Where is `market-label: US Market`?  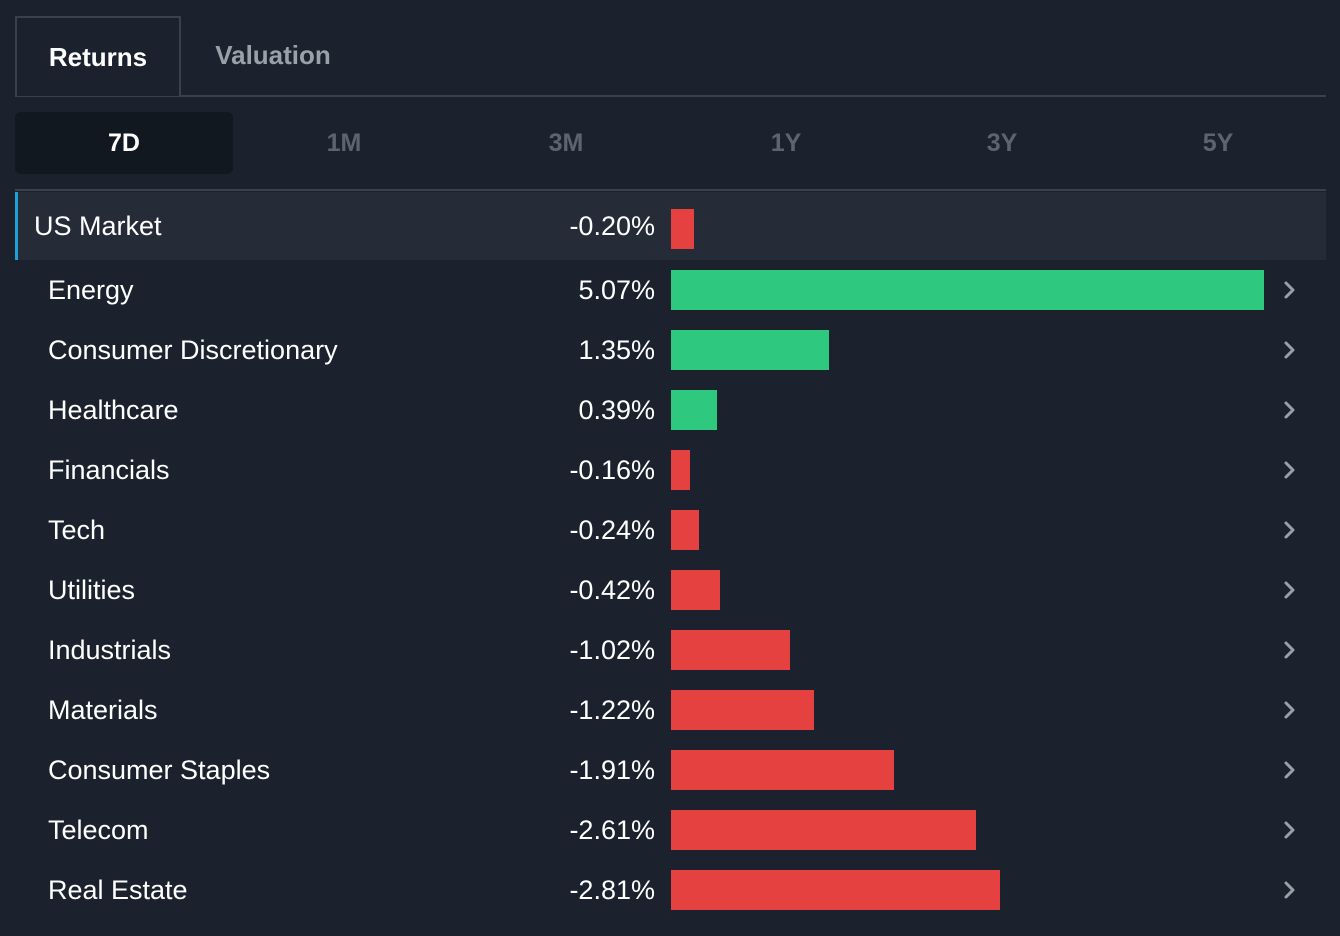 market-label: US Market is located at coordinates (98, 225).